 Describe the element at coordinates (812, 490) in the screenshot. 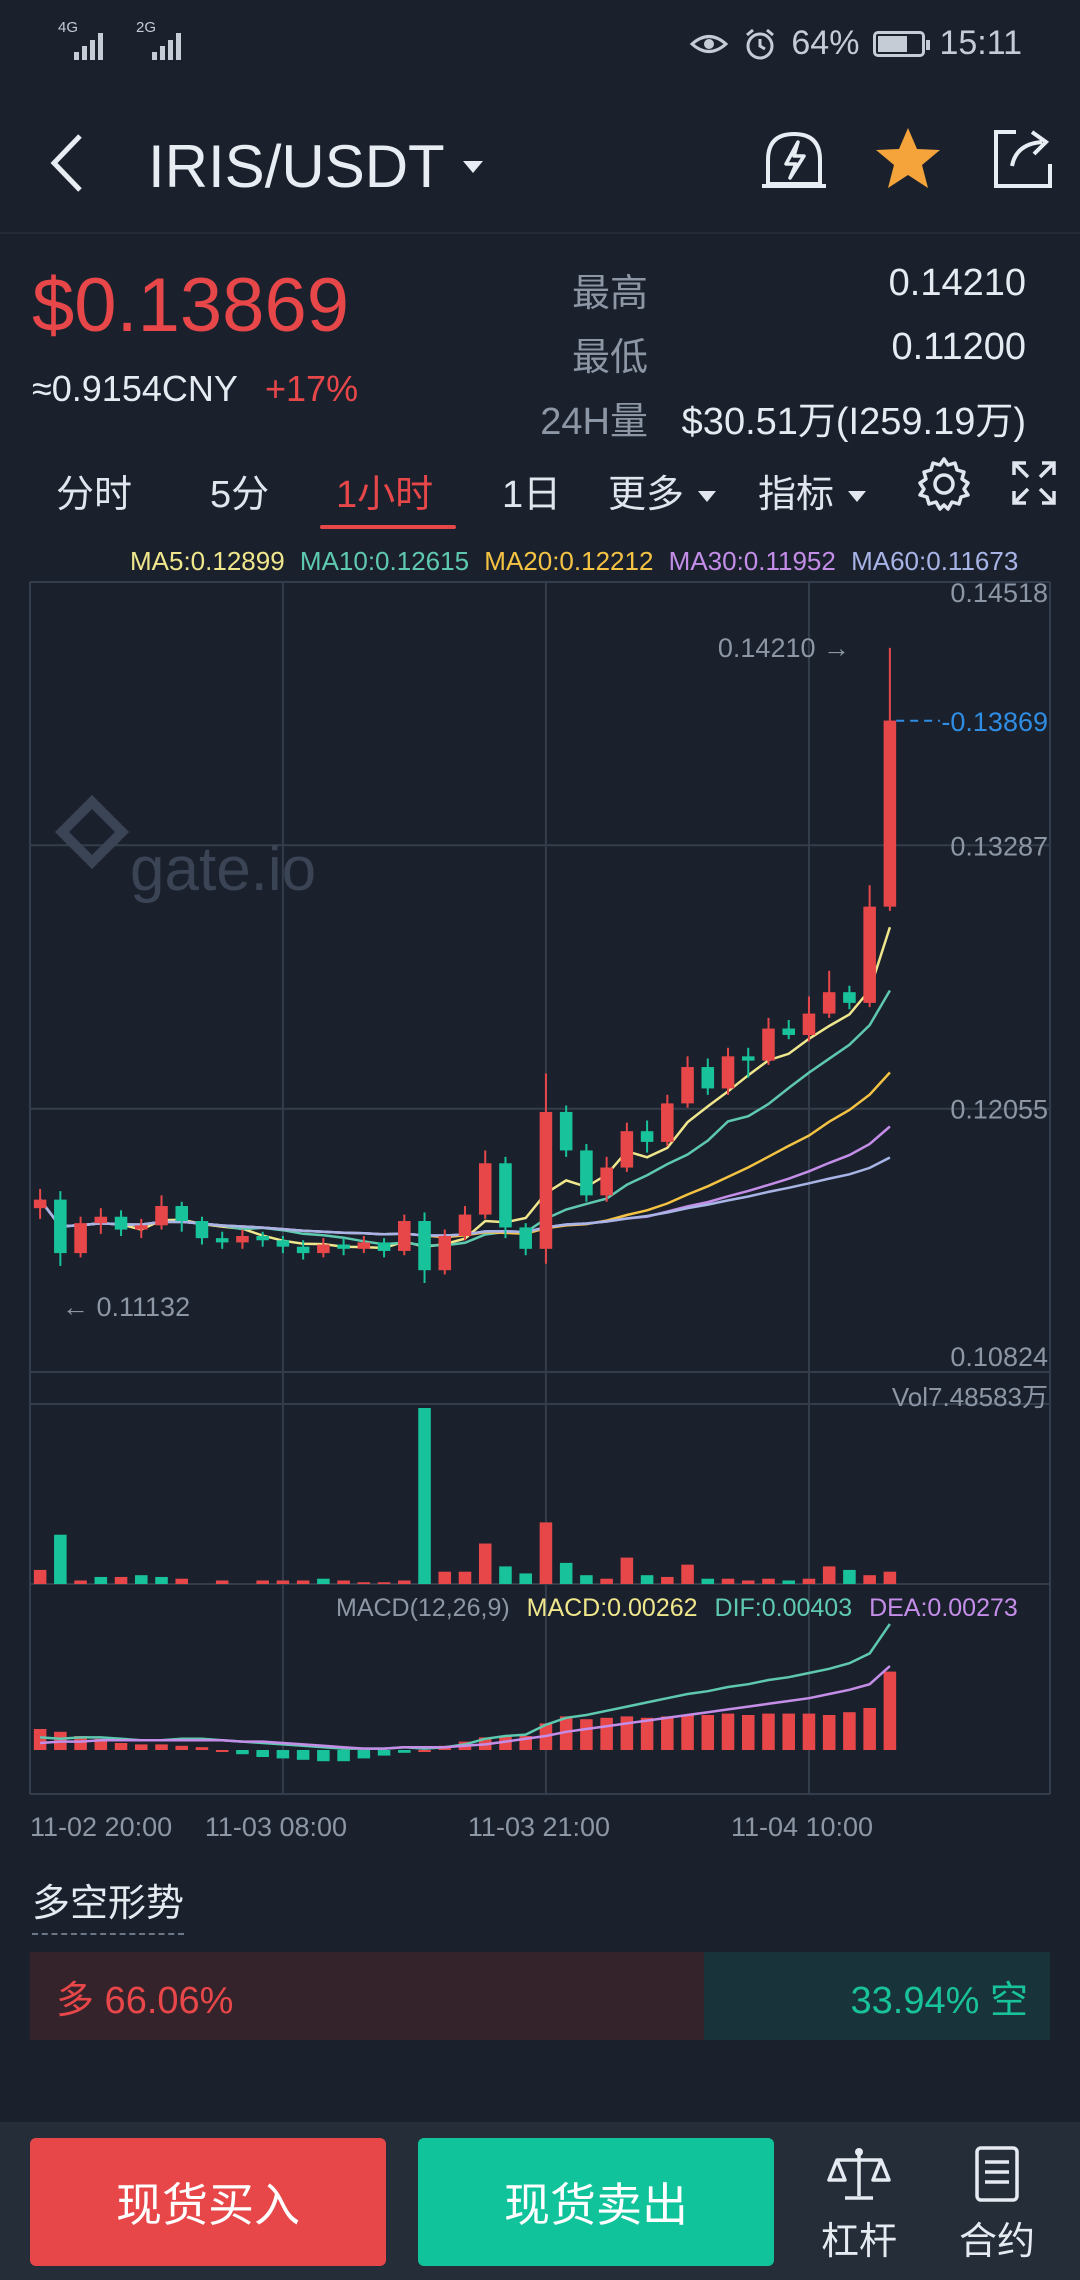

I see `tab-indicator: 指标` at that location.